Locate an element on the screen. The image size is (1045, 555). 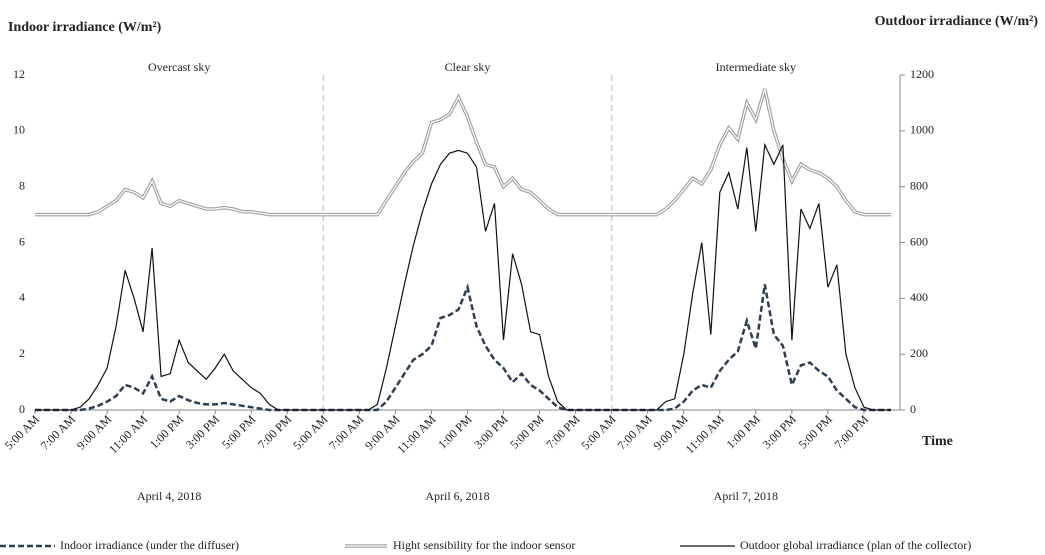
y-tick-label: 0 is located at coordinates (22, 409).